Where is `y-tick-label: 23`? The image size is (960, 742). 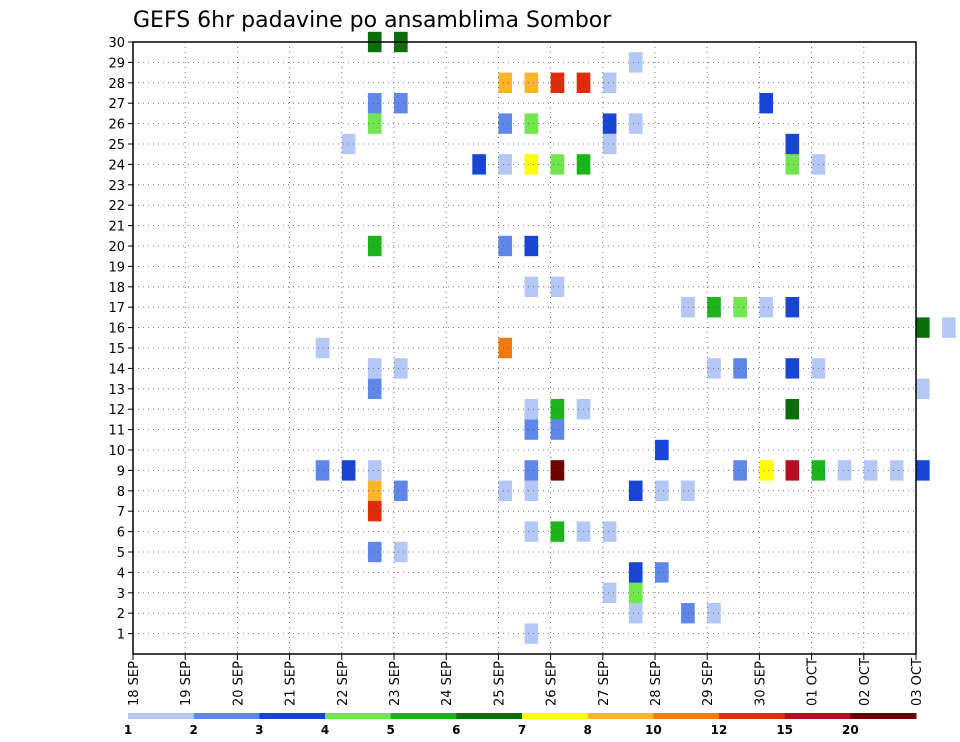 y-tick-label: 23 is located at coordinates (116, 186).